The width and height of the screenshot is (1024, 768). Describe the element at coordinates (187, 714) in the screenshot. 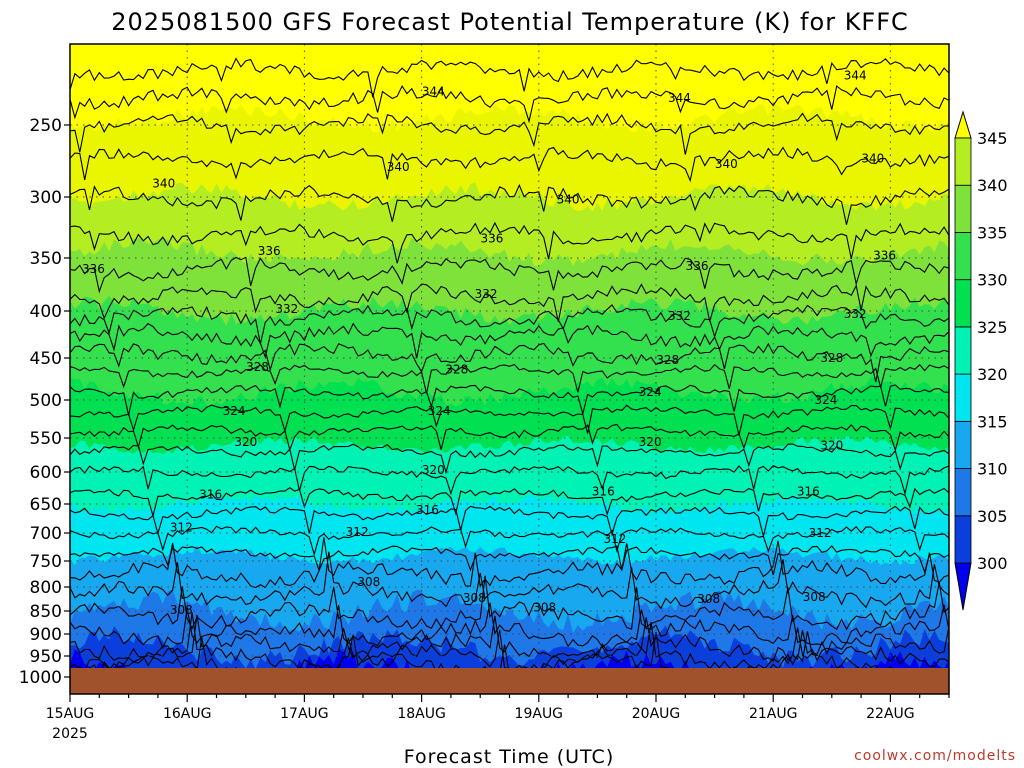

I see `x-tick-label: 16AUG` at that location.